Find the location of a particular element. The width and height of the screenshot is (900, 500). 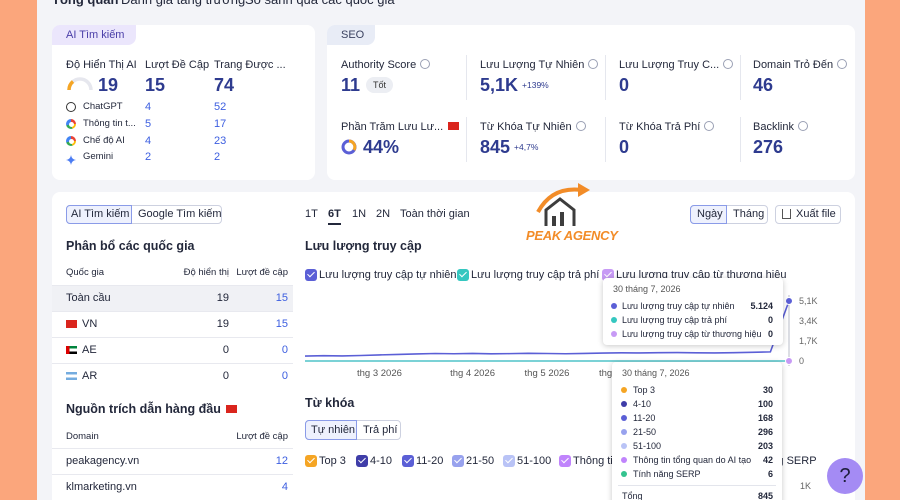

granularity-option: Tháng is located at coordinates (749, 214).